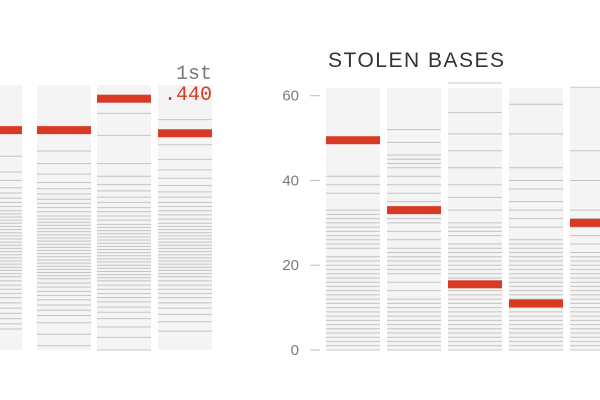 This screenshot has width=600, height=400. I want to click on rank-label: 1st, so click(194, 74).